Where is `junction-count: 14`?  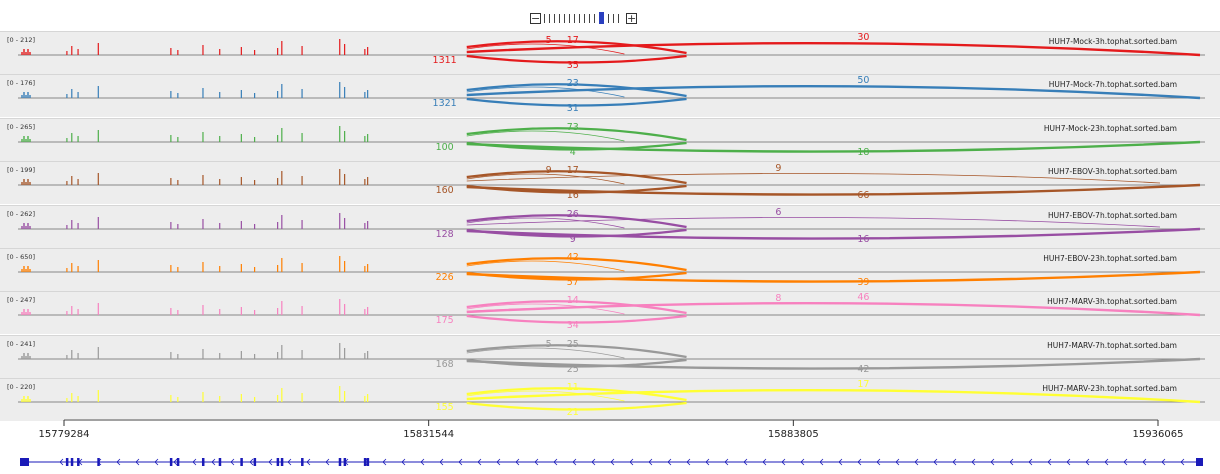 junction-count: 14 is located at coordinates (573, 300).